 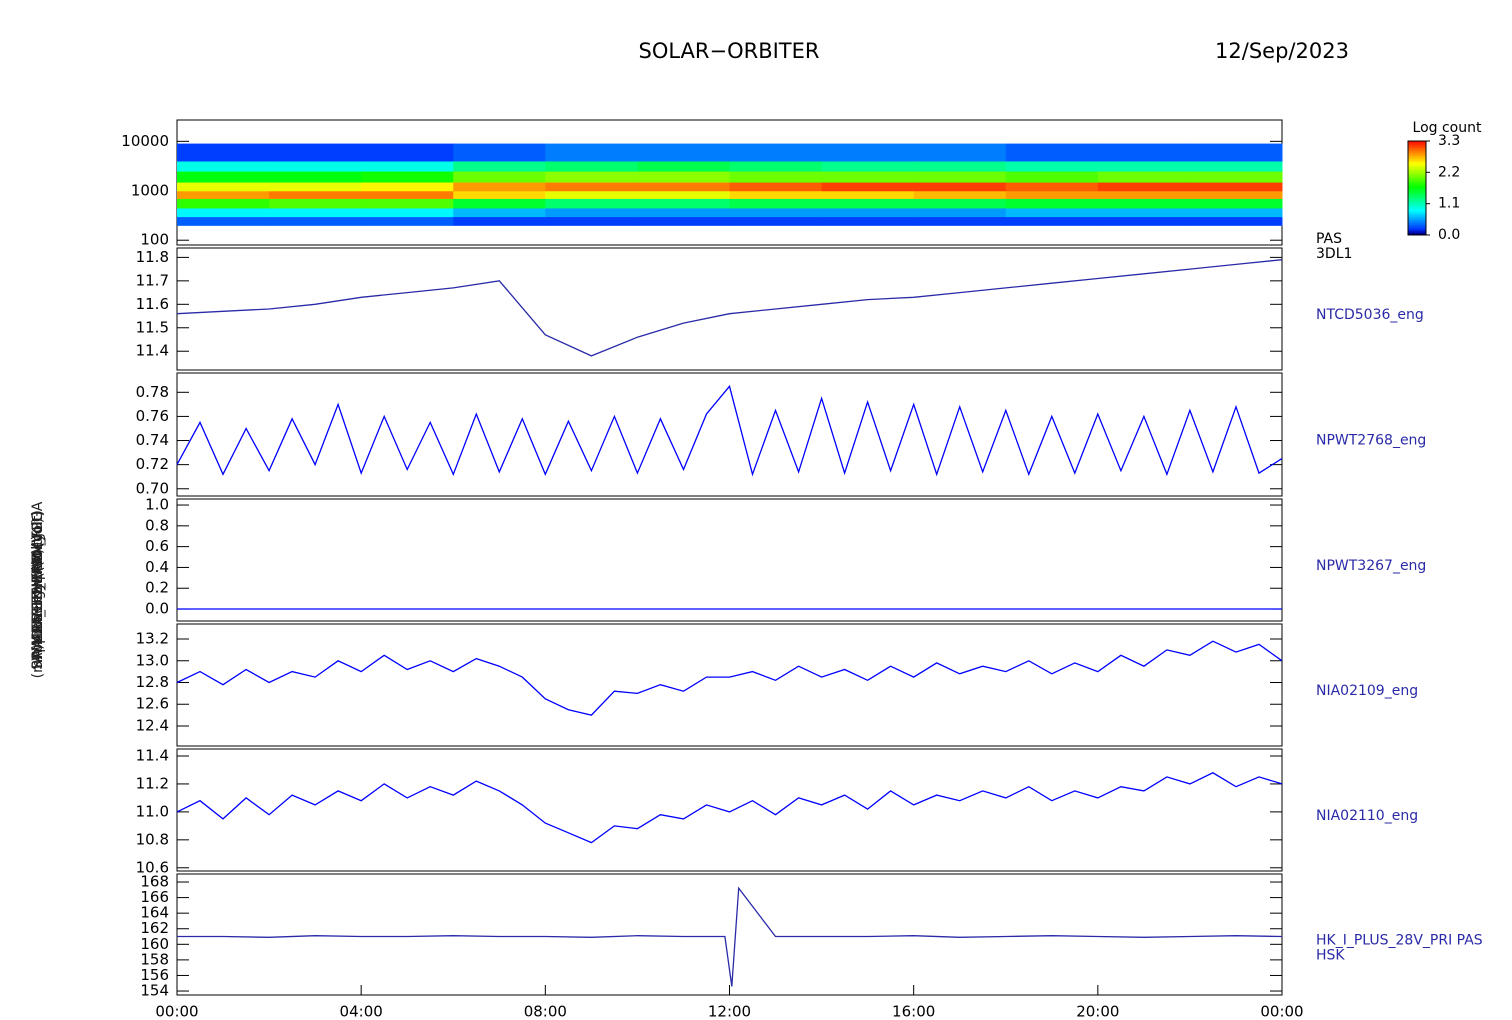 What do you see at coordinates (1371, 566) in the screenshot?
I see `panel-label: NPWT3267_eng` at bounding box center [1371, 566].